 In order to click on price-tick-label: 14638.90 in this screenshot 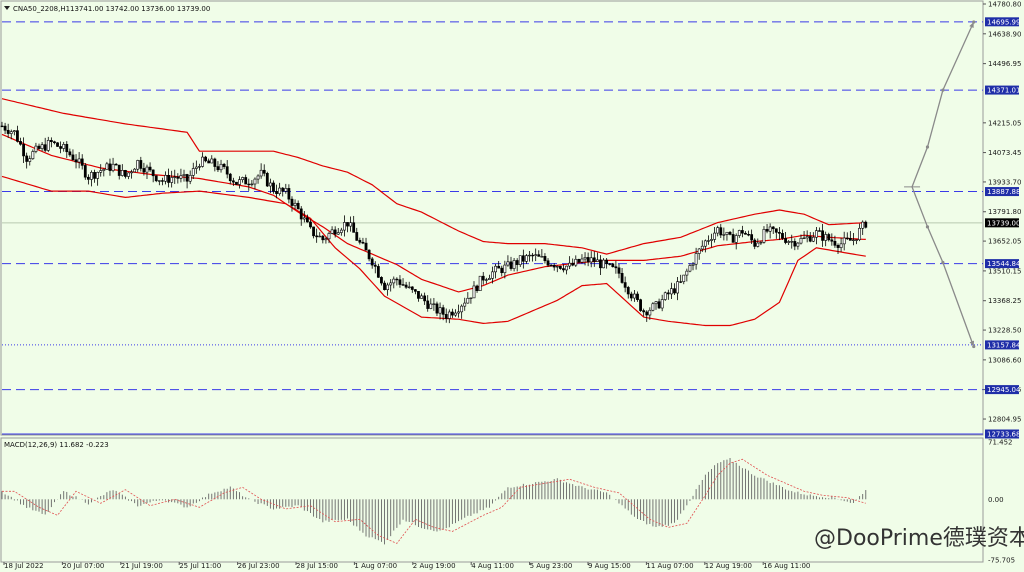, I will do `click(1004, 34)`.